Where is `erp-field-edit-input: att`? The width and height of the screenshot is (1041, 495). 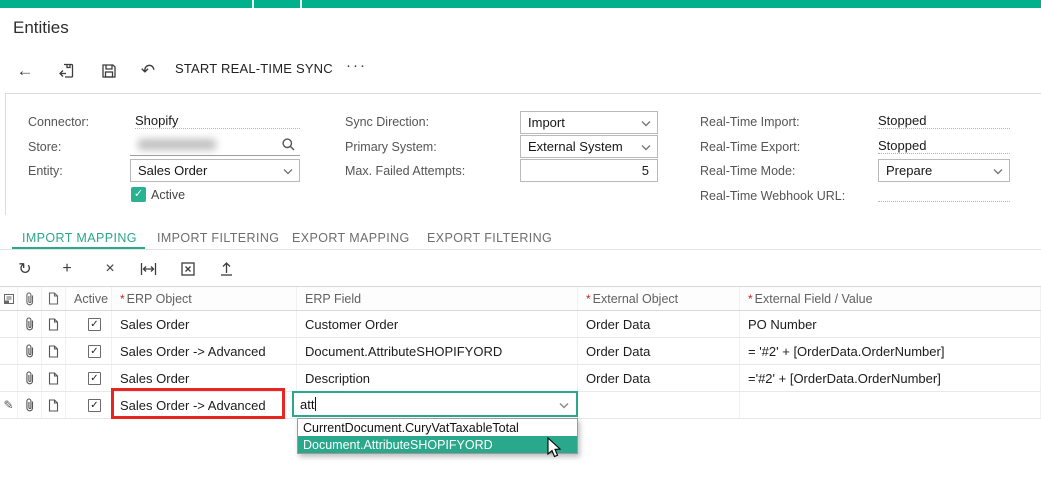 erp-field-edit-input: att is located at coordinates (435, 404).